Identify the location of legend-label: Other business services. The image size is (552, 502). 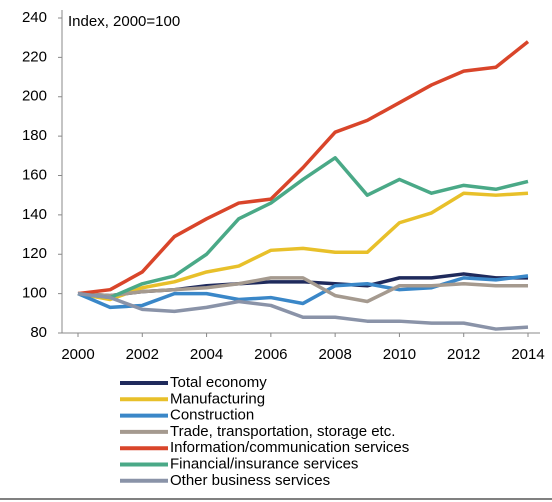
(250, 480).